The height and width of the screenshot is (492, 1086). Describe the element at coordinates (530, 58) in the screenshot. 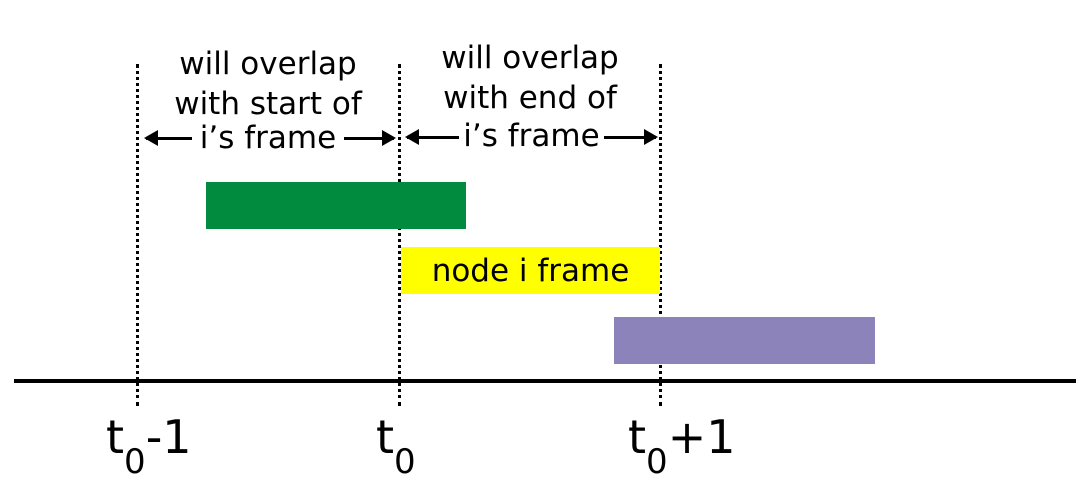

I see `right-region-line1: will overlap` at that location.